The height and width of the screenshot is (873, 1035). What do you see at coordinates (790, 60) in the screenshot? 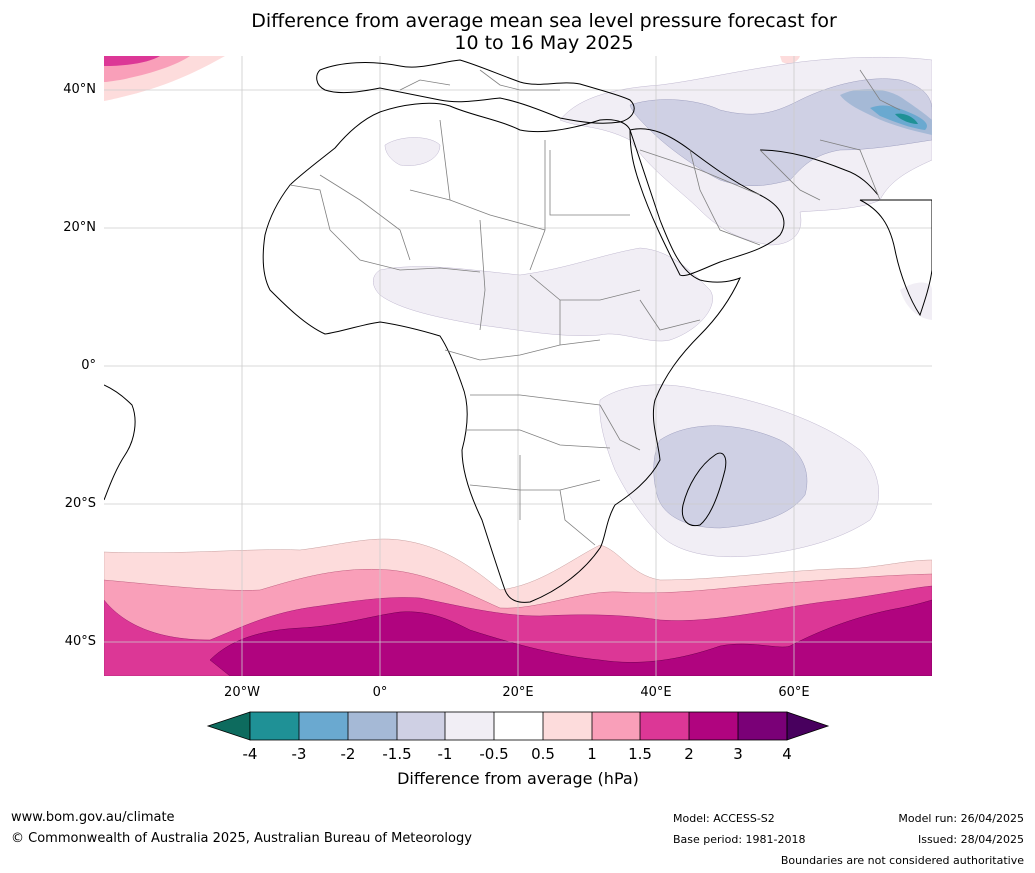
I see `anomaly-ne-0.5-1` at bounding box center [790, 60].